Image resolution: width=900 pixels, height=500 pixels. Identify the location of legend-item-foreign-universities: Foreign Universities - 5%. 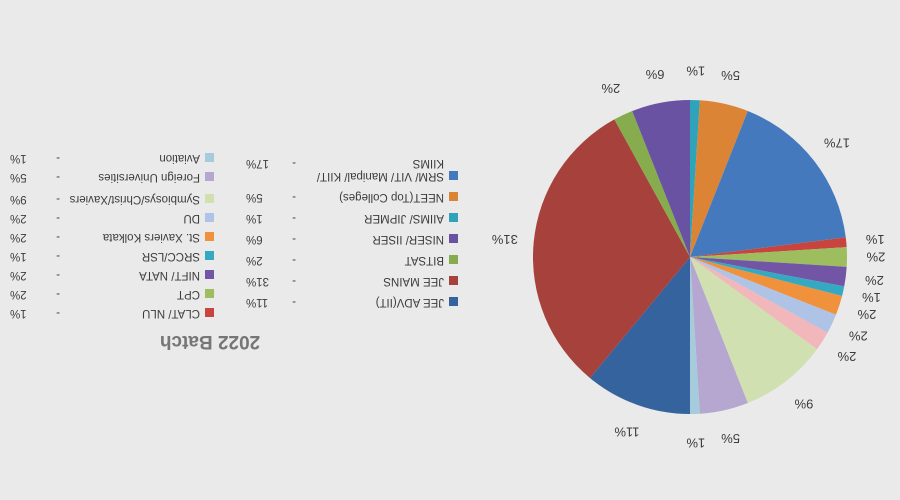
(112, 176).